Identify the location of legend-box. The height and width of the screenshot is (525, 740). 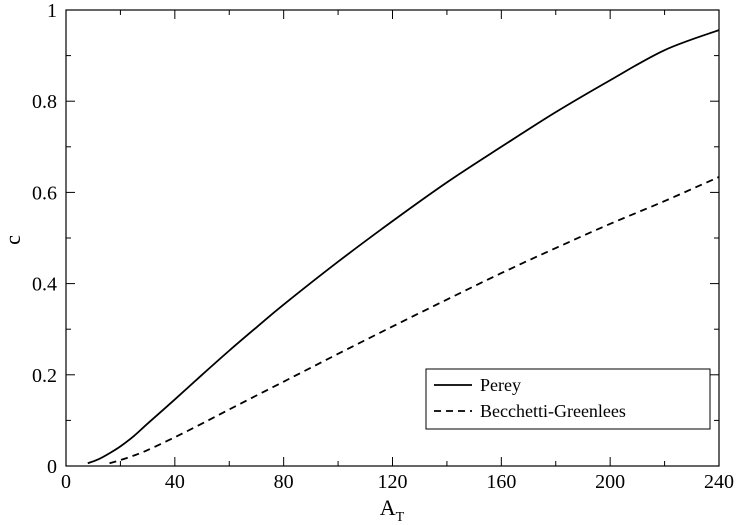
(568, 399).